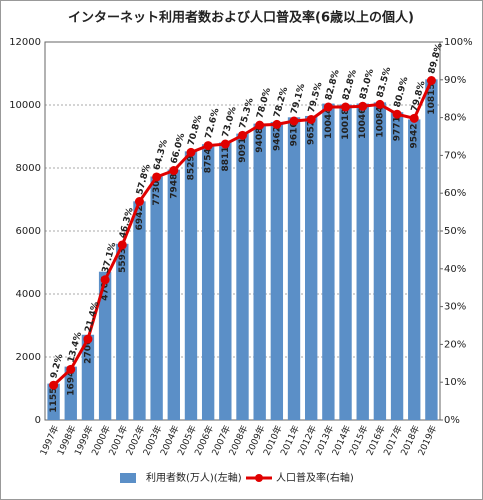 The height and width of the screenshot is (500, 483). Describe the element at coordinates (455, 269) in the screenshot. I see `y2-tick-label: 40%` at that location.